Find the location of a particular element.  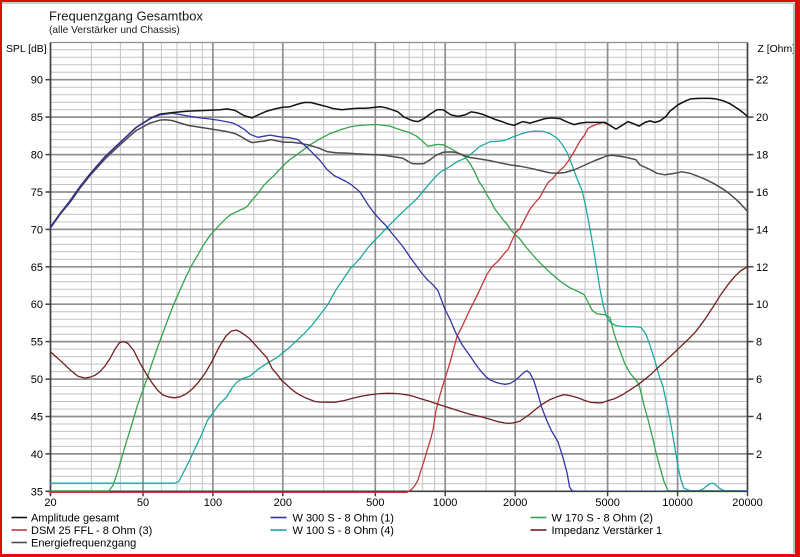

svg-text: 6 is located at coordinates (759, 380).